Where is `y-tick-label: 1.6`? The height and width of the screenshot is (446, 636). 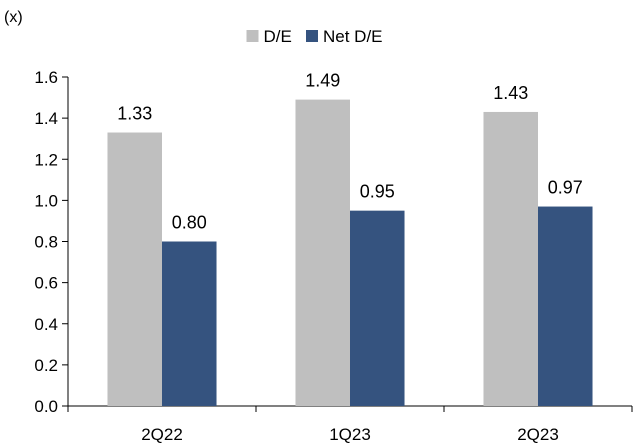 y-tick-label: 1.6 is located at coordinates (46, 77).